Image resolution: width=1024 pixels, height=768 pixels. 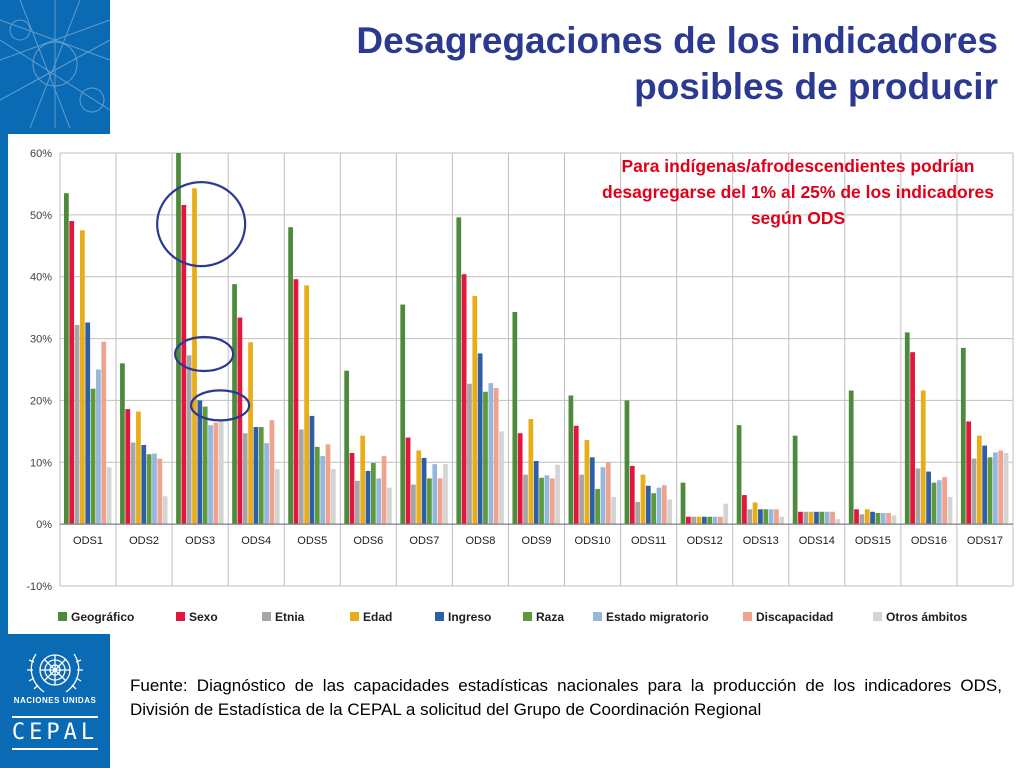 I want to click on x-tick-label: ODS12, so click(x=705, y=541).